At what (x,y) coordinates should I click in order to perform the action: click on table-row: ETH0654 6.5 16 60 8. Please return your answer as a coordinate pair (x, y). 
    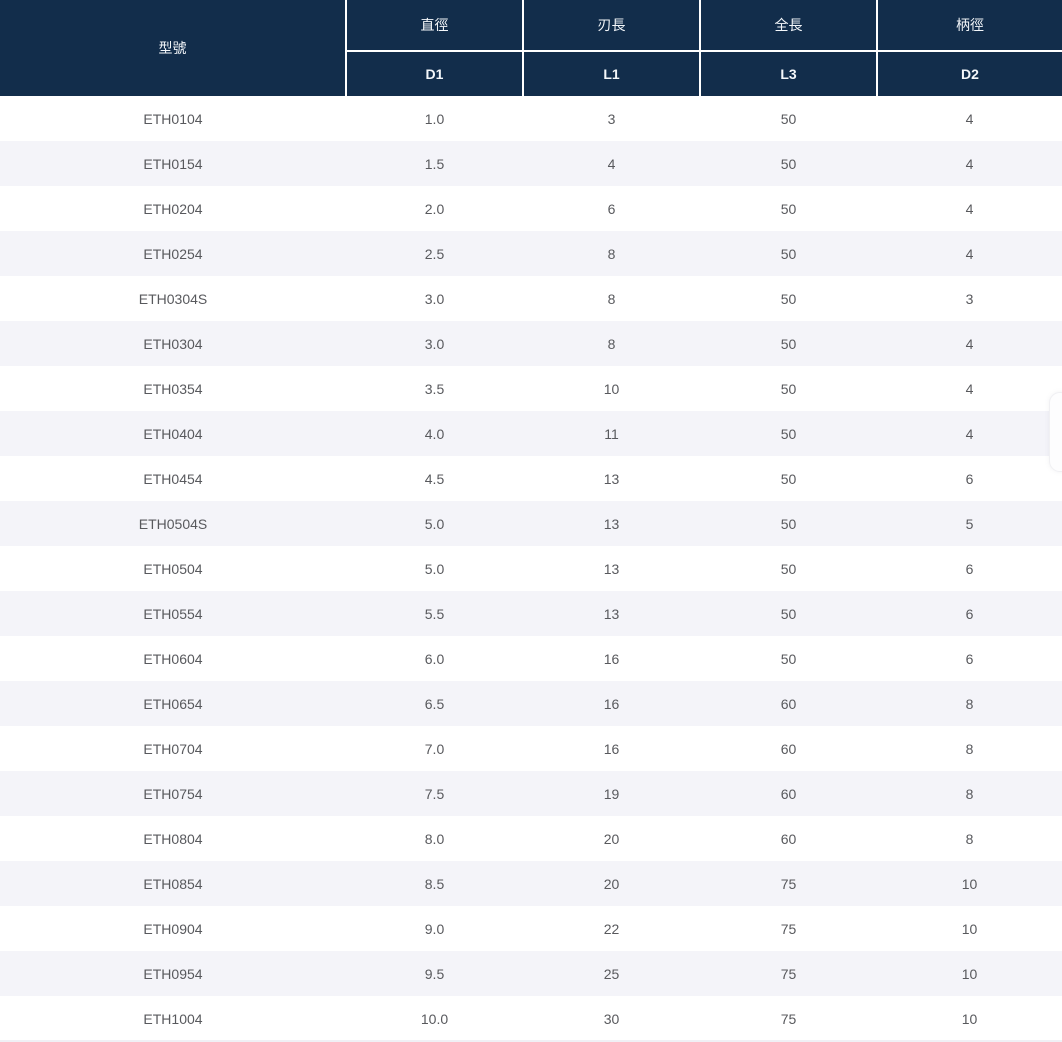
    Looking at the image, I should click on (531, 703).